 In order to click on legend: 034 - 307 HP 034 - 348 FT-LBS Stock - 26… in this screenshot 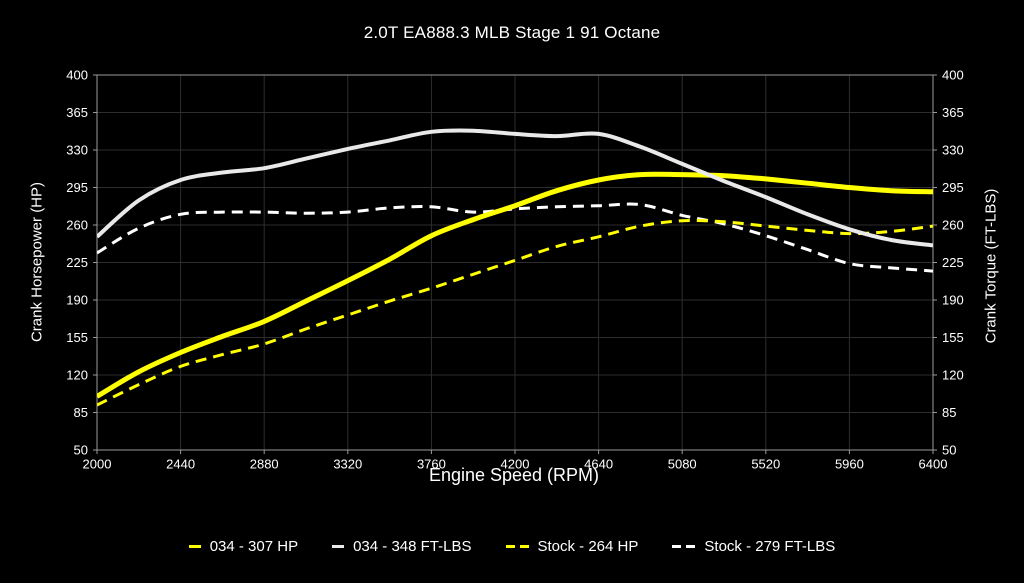, I will do `click(512, 546)`.